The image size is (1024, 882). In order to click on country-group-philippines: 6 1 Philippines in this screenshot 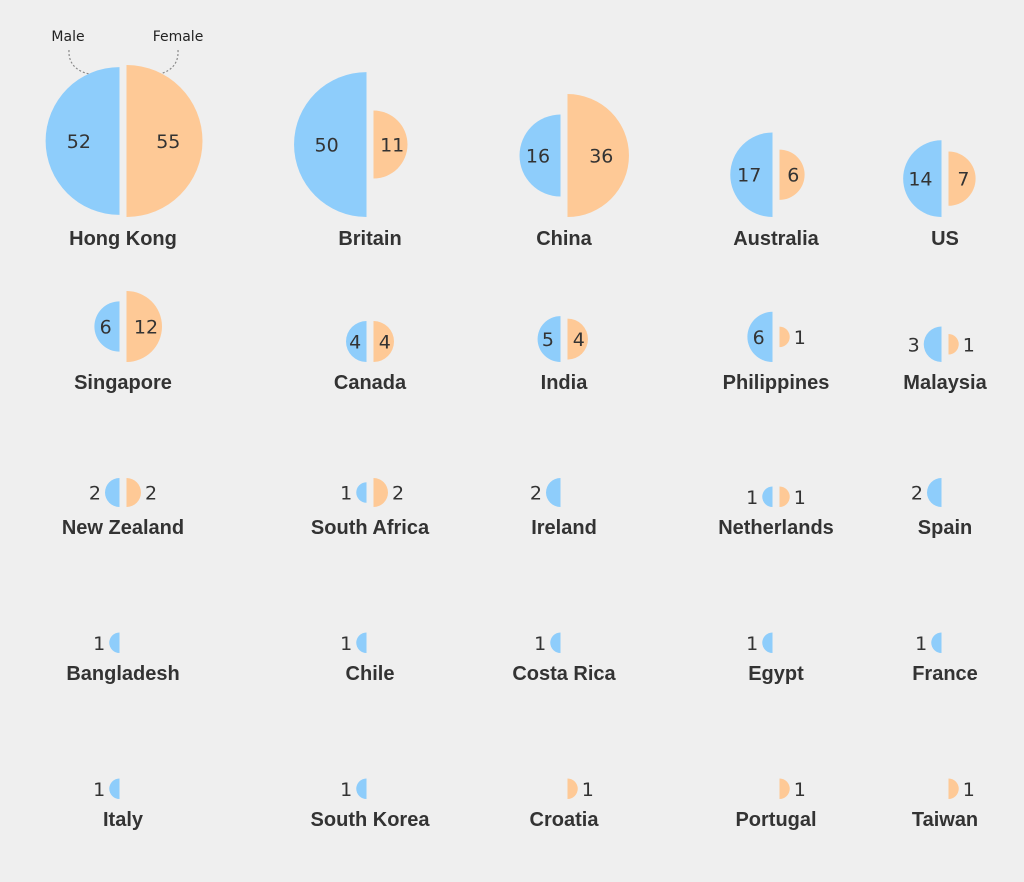, I will do `click(776, 352)`.